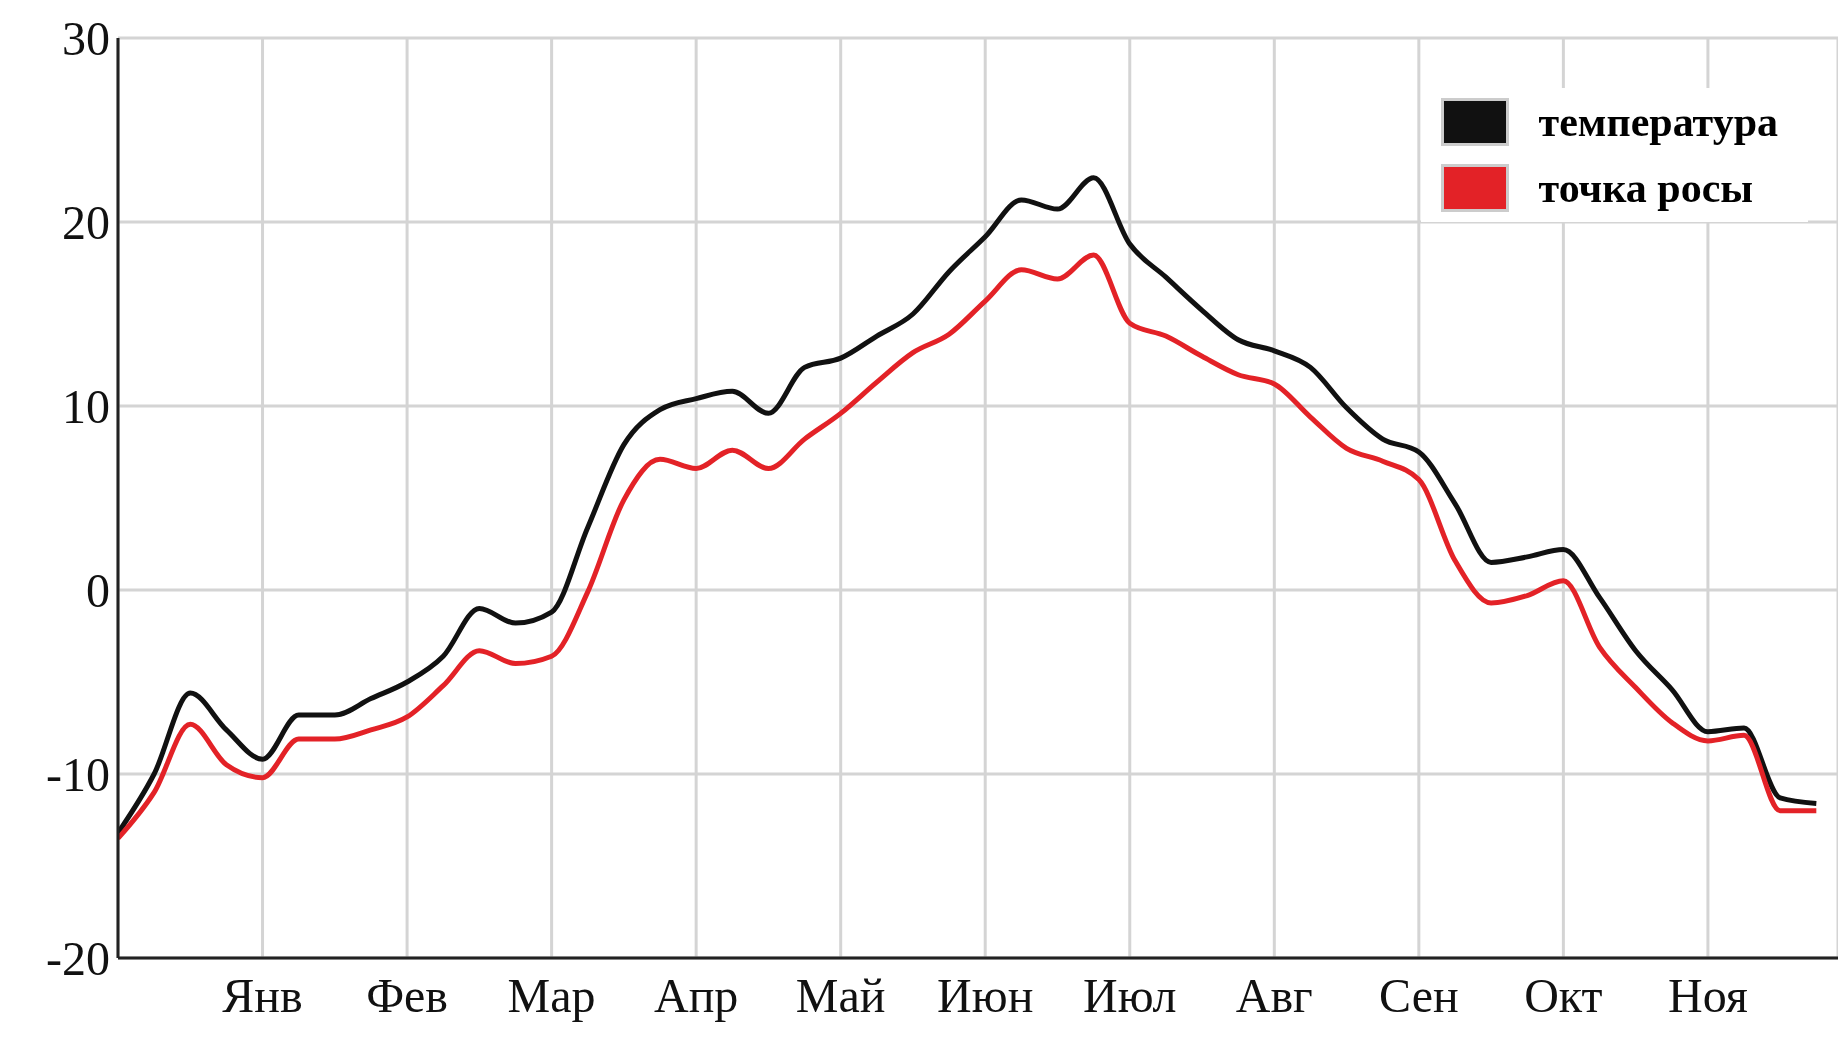 The width and height of the screenshot is (1845, 1045). Describe the element at coordinates (696, 996) in the screenshot. I see `x-tick-label: Апр` at that location.